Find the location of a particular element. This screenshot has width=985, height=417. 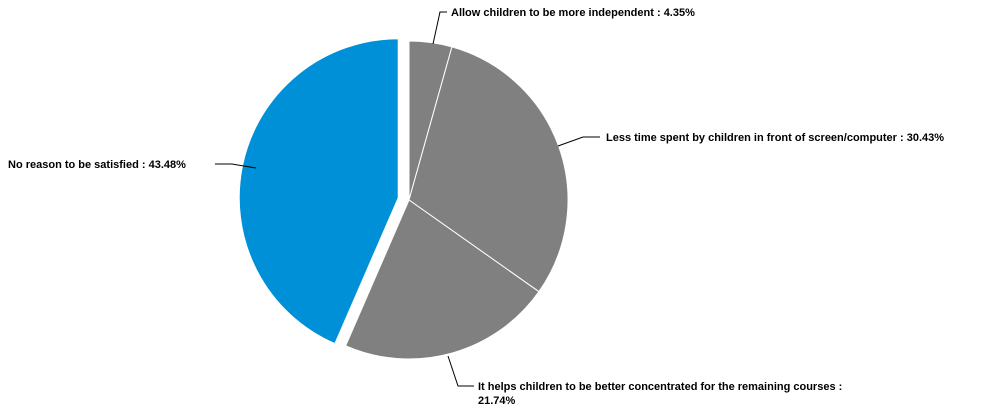

slice-screen is located at coordinates (488, 169).